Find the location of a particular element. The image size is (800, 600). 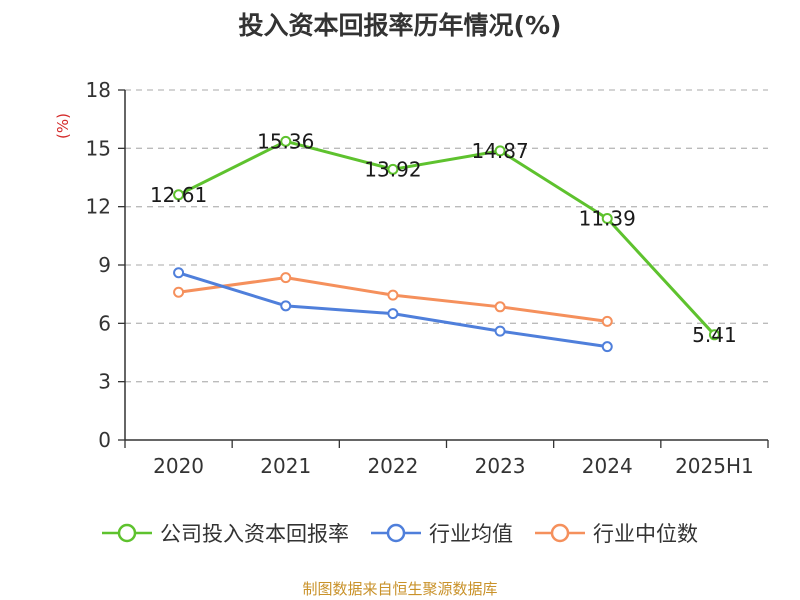

data-label: 11.39 is located at coordinates (607, 219).